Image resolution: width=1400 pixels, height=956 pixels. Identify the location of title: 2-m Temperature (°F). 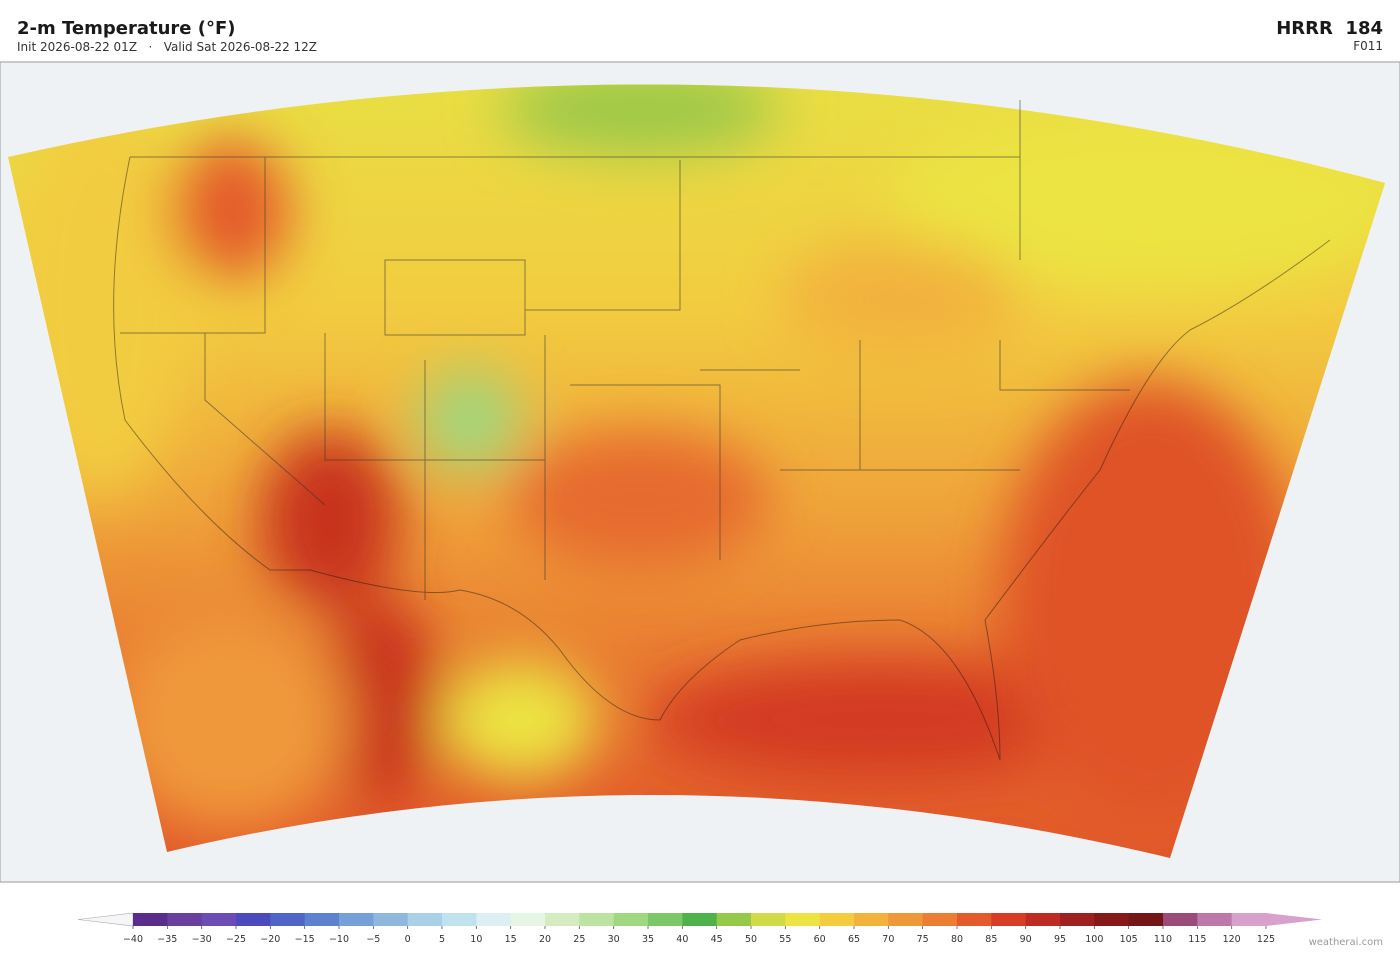
(126, 28).